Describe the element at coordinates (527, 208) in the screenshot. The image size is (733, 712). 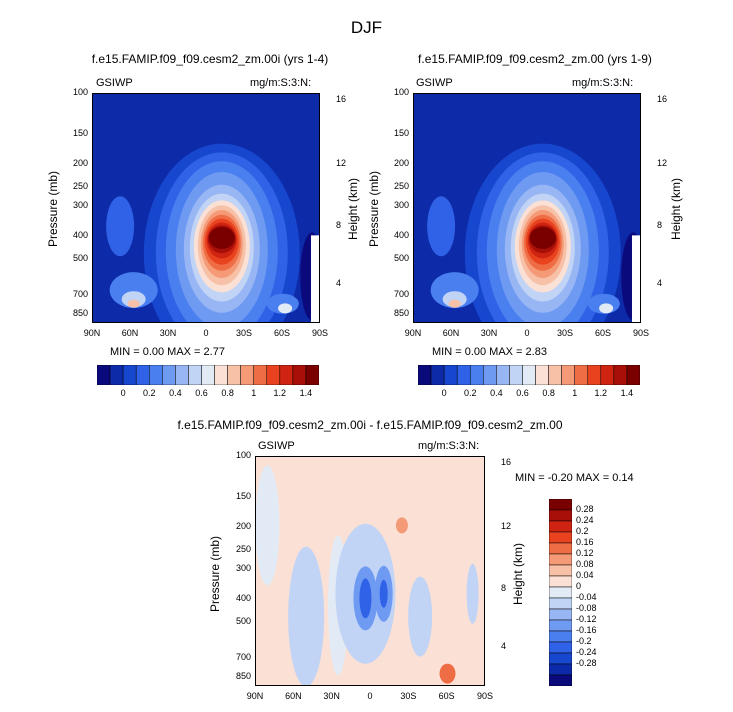
I see `panel2-plot` at that location.